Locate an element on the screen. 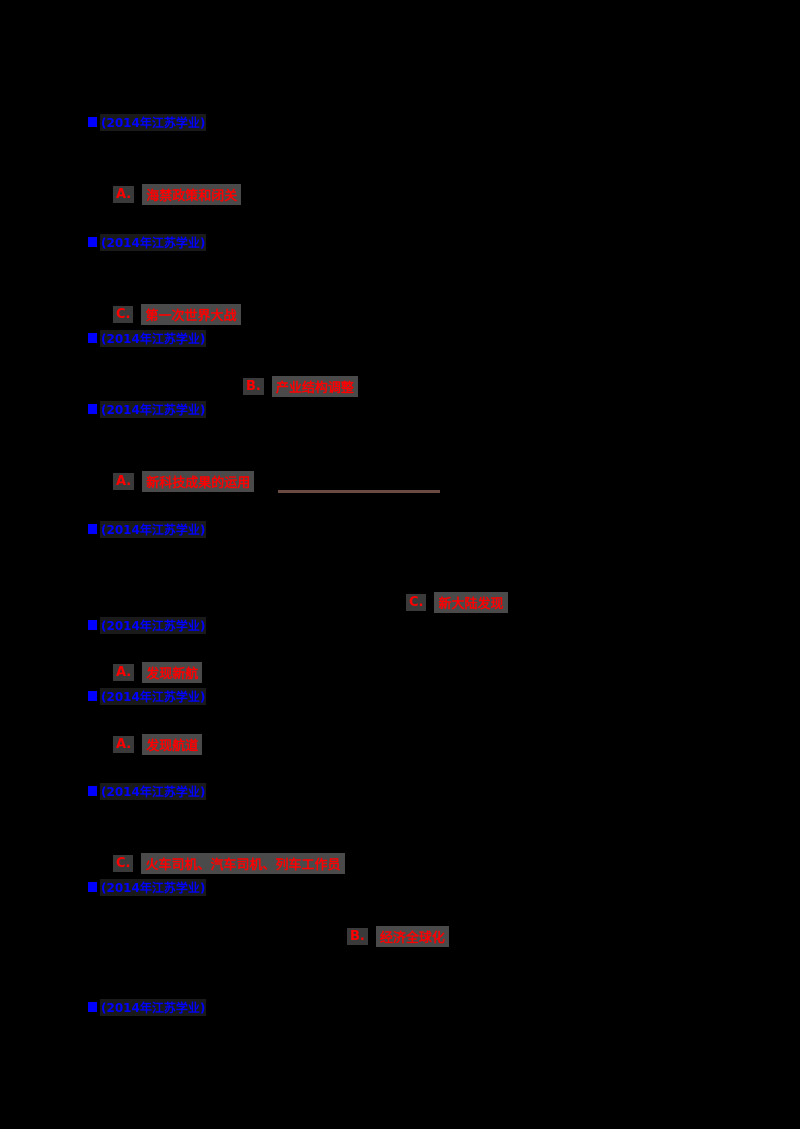  answer-line: A. 发现航道 is located at coordinates (158, 744).